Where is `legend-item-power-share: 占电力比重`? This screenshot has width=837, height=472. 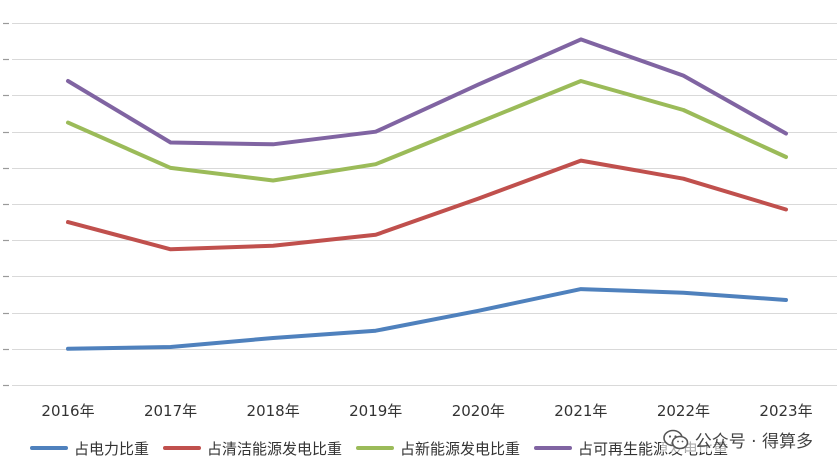 legend-item-power-share: 占电力比重 is located at coordinates (89, 448).